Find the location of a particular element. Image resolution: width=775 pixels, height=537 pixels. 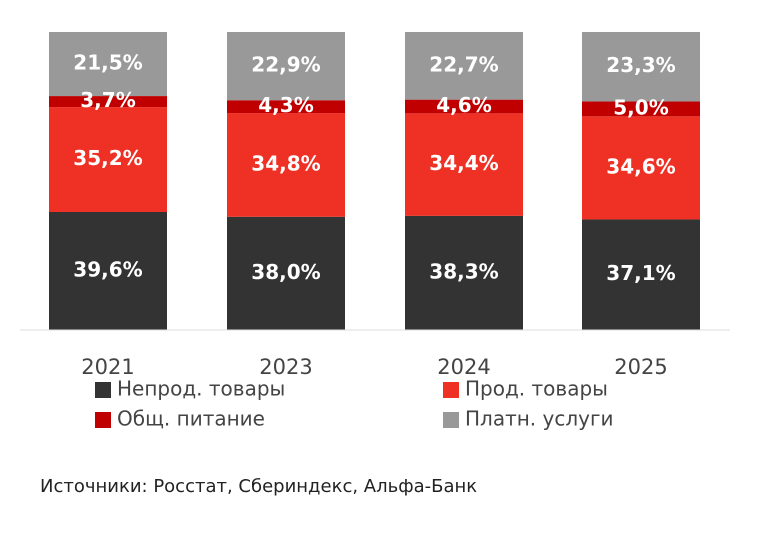

value-label: 38,3% is located at coordinates (463, 271).